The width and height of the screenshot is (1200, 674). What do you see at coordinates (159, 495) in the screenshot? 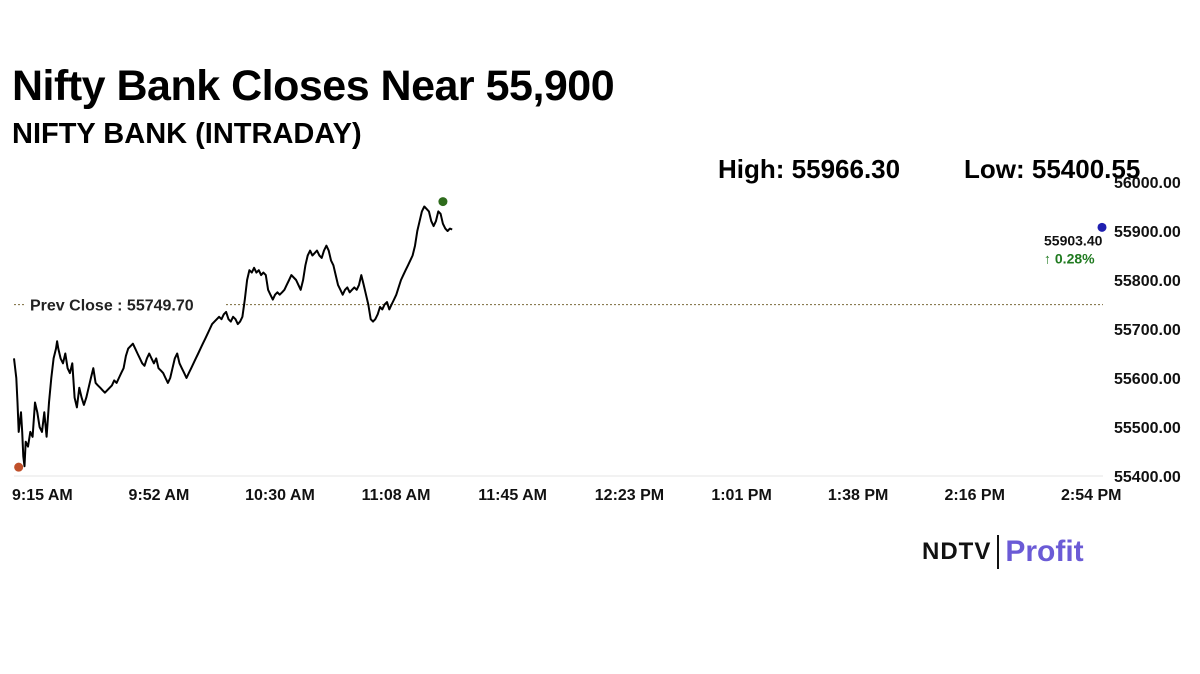
I see `x-tick-label: 9:52 AM` at bounding box center [159, 495].